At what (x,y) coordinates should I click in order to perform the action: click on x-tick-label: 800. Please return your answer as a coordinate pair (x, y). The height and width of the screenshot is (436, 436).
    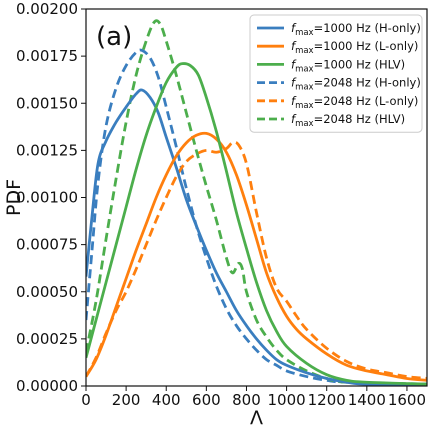
    Looking at the image, I should click on (246, 400).